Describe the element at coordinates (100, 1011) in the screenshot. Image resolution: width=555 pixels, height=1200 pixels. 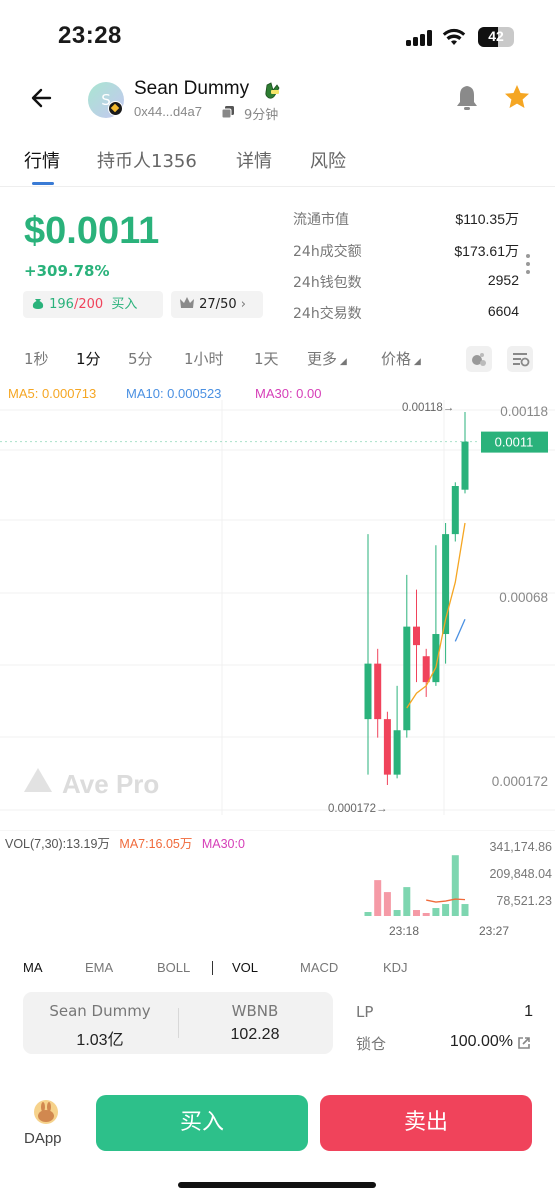
I see `pool-token-label: Sean Dummy` at that location.